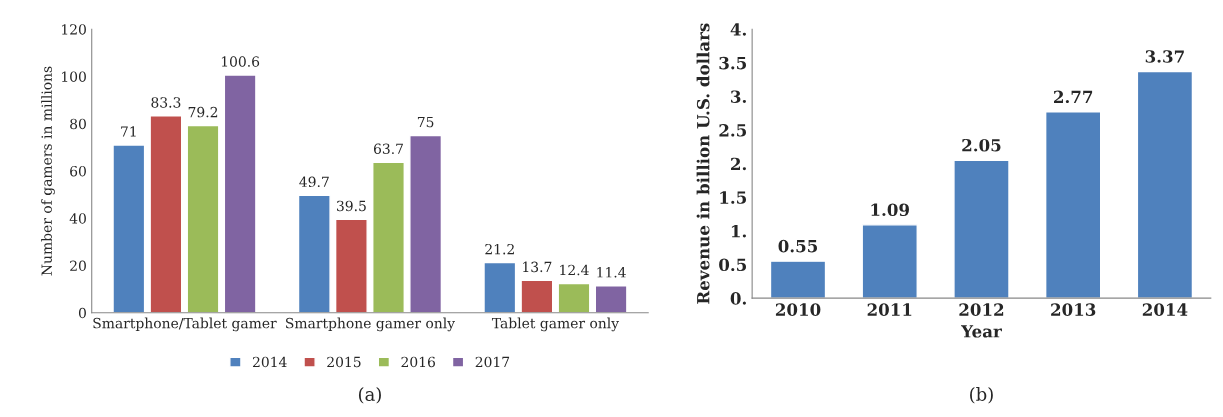 This screenshot has width=1223, height=417. I want to click on y-tick-label: 120, so click(74, 29).